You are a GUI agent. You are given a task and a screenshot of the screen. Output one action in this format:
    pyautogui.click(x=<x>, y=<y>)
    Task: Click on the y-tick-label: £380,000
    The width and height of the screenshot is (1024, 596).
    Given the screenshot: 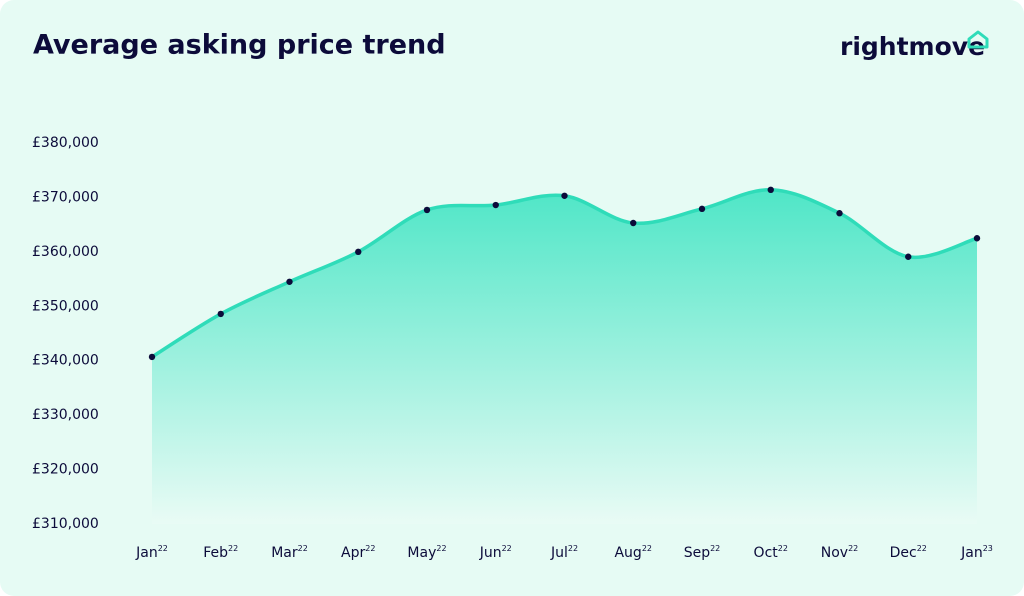 What is the action you would take?
    pyautogui.click(x=65, y=143)
    